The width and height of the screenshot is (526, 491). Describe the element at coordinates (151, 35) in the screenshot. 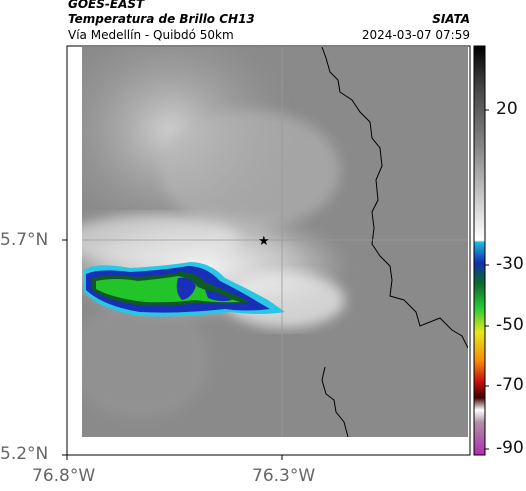

I see `route-subtitle: Vía Medellín - Quibdó 50km` at that location.